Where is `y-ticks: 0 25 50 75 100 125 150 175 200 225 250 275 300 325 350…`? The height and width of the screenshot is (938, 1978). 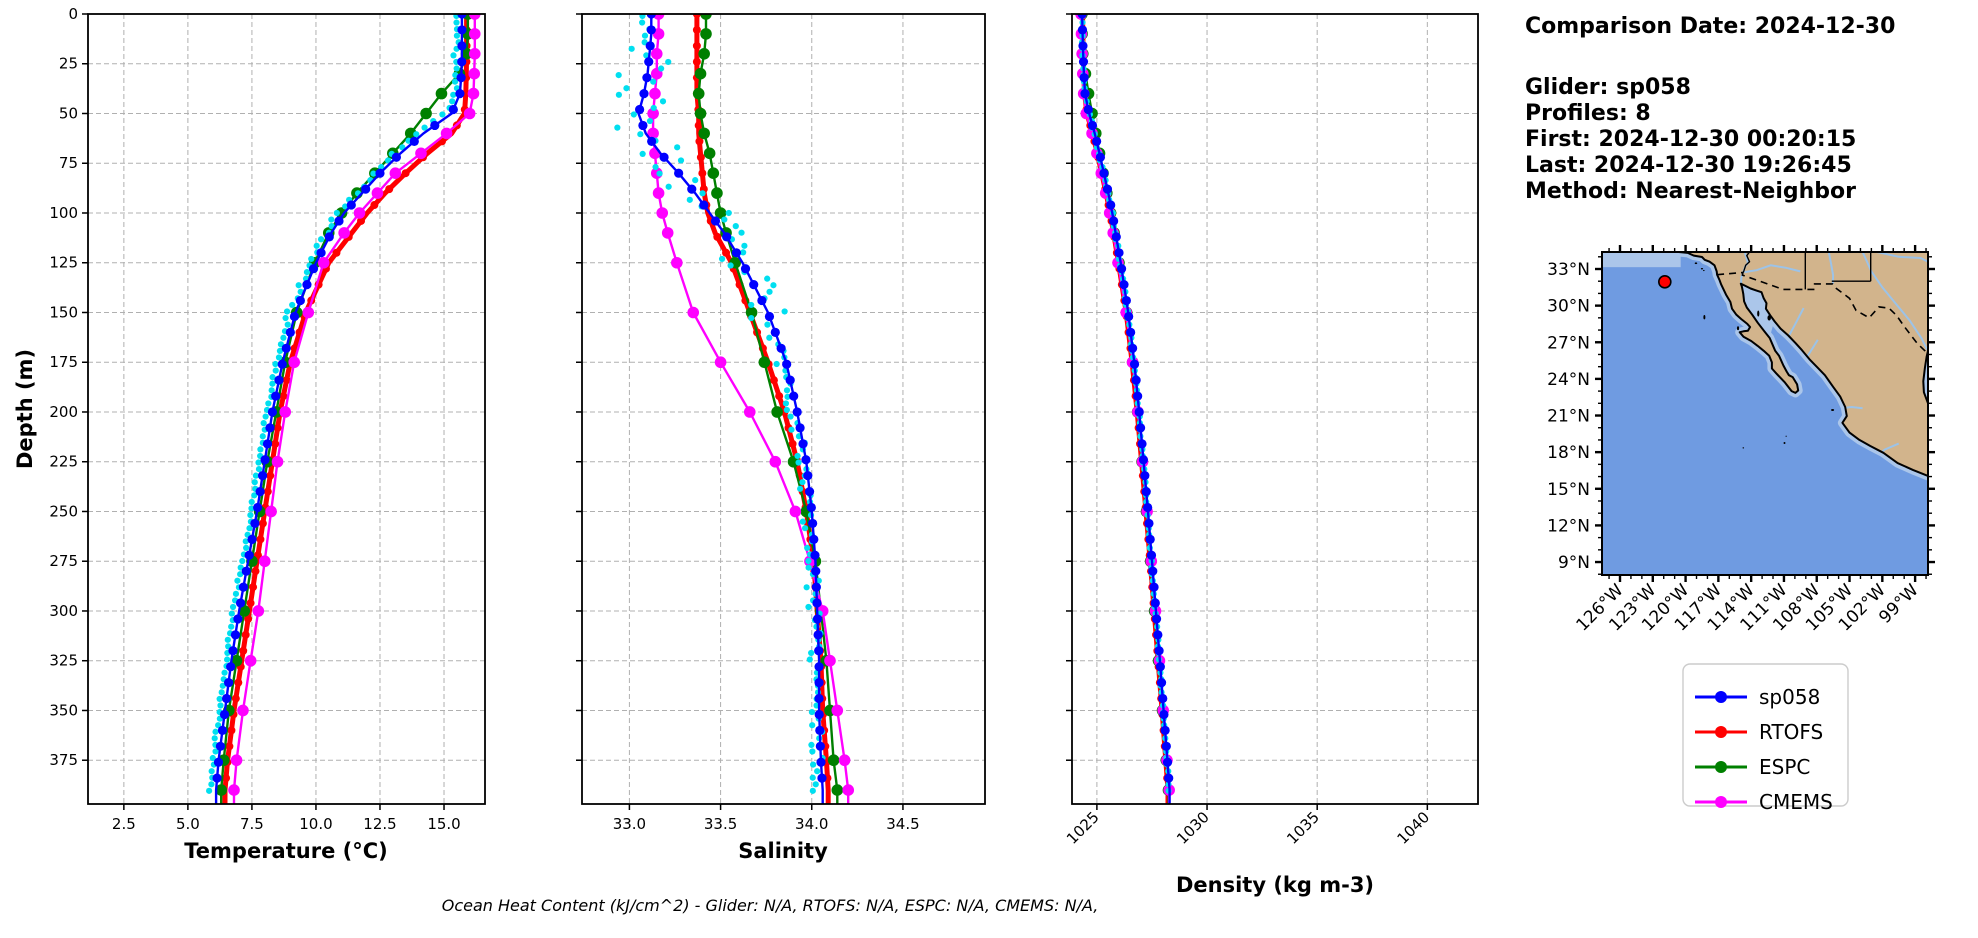
y-ticks: 0 25 50 75 100 125 150 175 200 225 250 275 300 325 350… is located at coordinates (68, 387).